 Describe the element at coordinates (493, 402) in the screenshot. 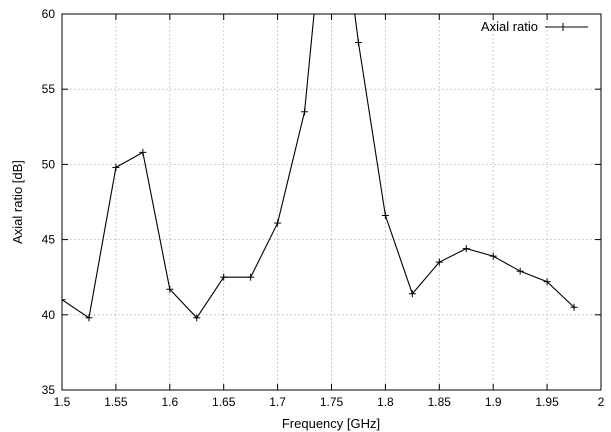

I see `x-tick-label: 1.9` at that location.